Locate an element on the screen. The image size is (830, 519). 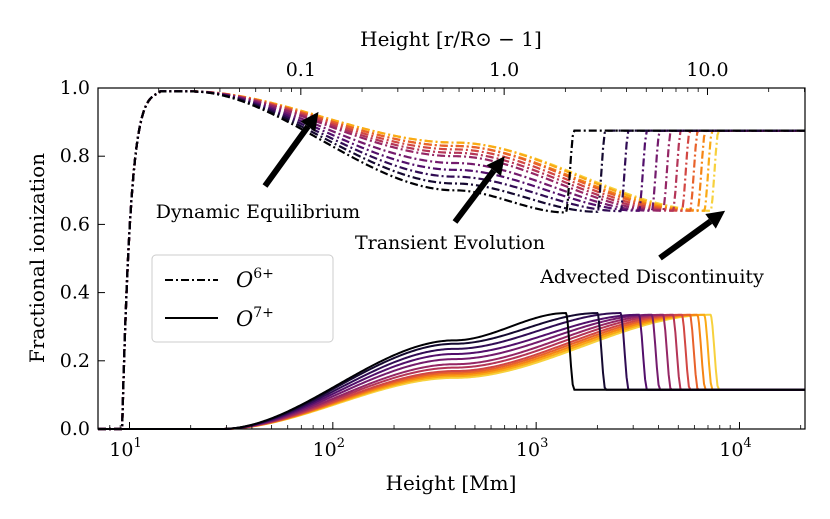
legend-box is located at coordinates (242, 298).